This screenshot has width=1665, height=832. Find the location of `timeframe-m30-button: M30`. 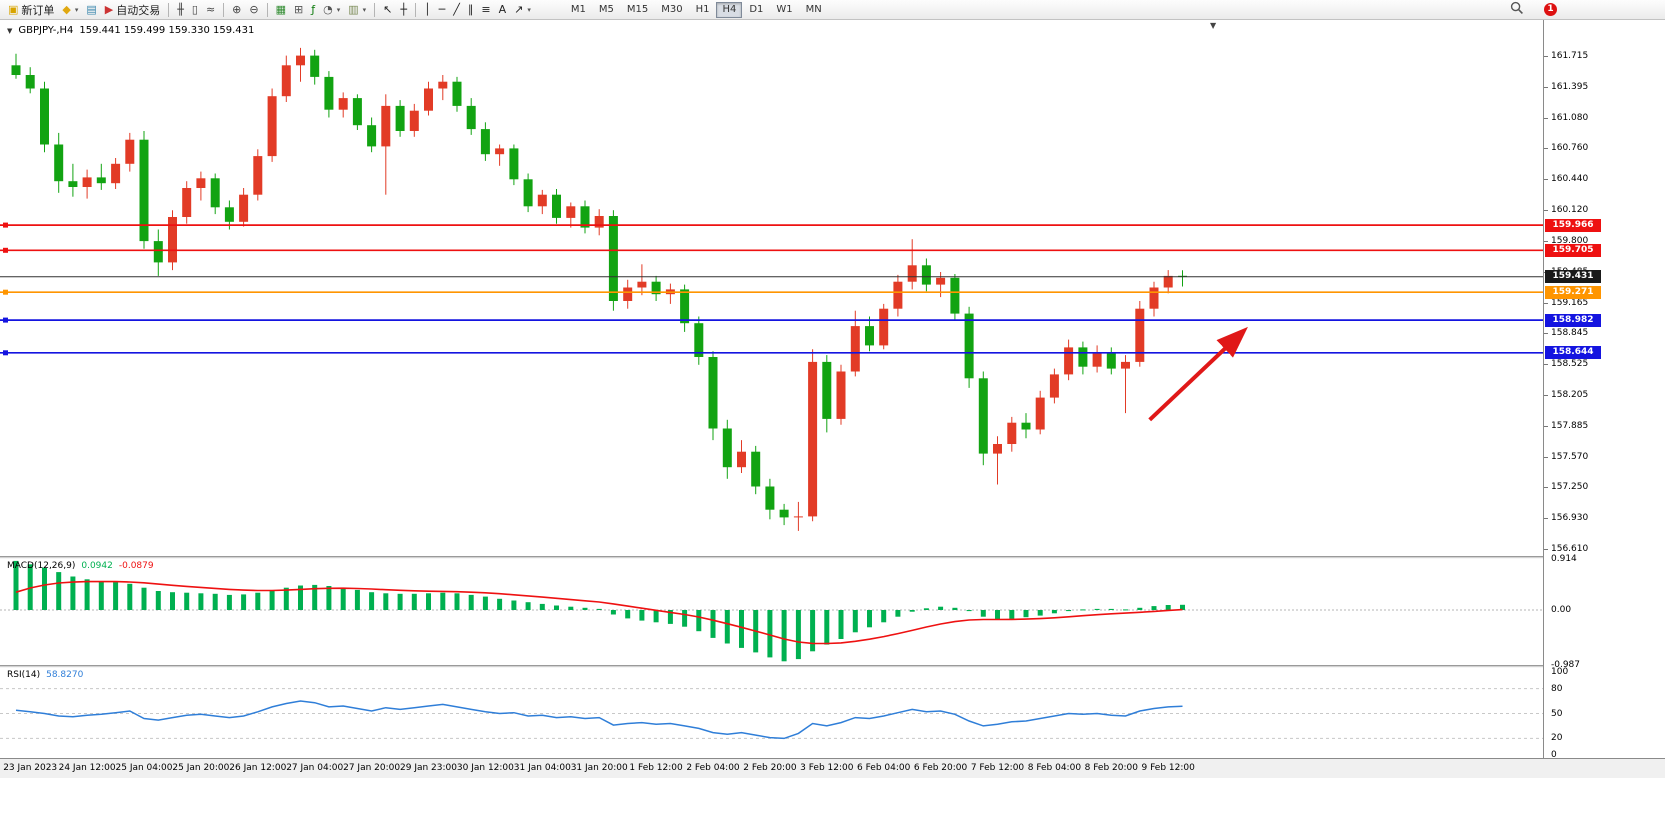

timeframe-m30-button: M30 is located at coordinates (671, 10).